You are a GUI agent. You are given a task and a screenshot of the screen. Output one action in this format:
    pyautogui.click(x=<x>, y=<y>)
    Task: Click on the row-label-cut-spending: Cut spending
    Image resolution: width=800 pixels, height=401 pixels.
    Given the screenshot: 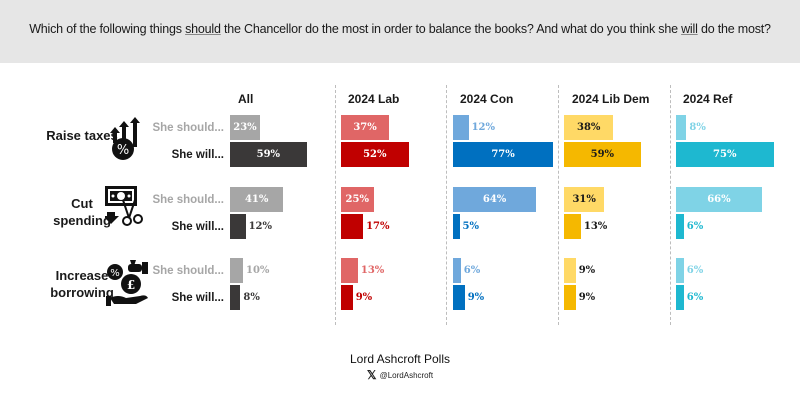 What is the action you would take?
    pyautogui.click(x=82, y=212)
    